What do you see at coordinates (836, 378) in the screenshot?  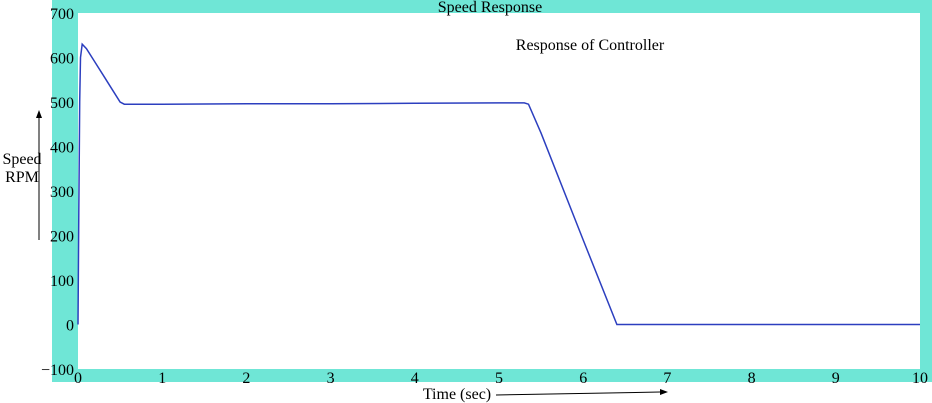 I see `x-tick-label: 9` at bounding box center [836, 378].